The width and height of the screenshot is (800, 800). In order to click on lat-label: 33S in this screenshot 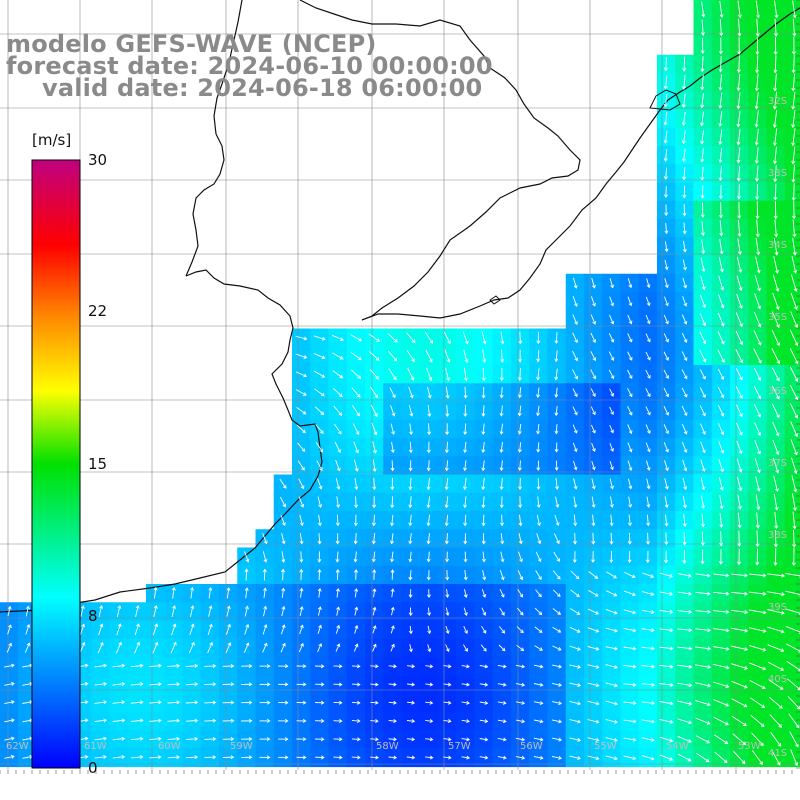, I will do `click(778, 173)`.